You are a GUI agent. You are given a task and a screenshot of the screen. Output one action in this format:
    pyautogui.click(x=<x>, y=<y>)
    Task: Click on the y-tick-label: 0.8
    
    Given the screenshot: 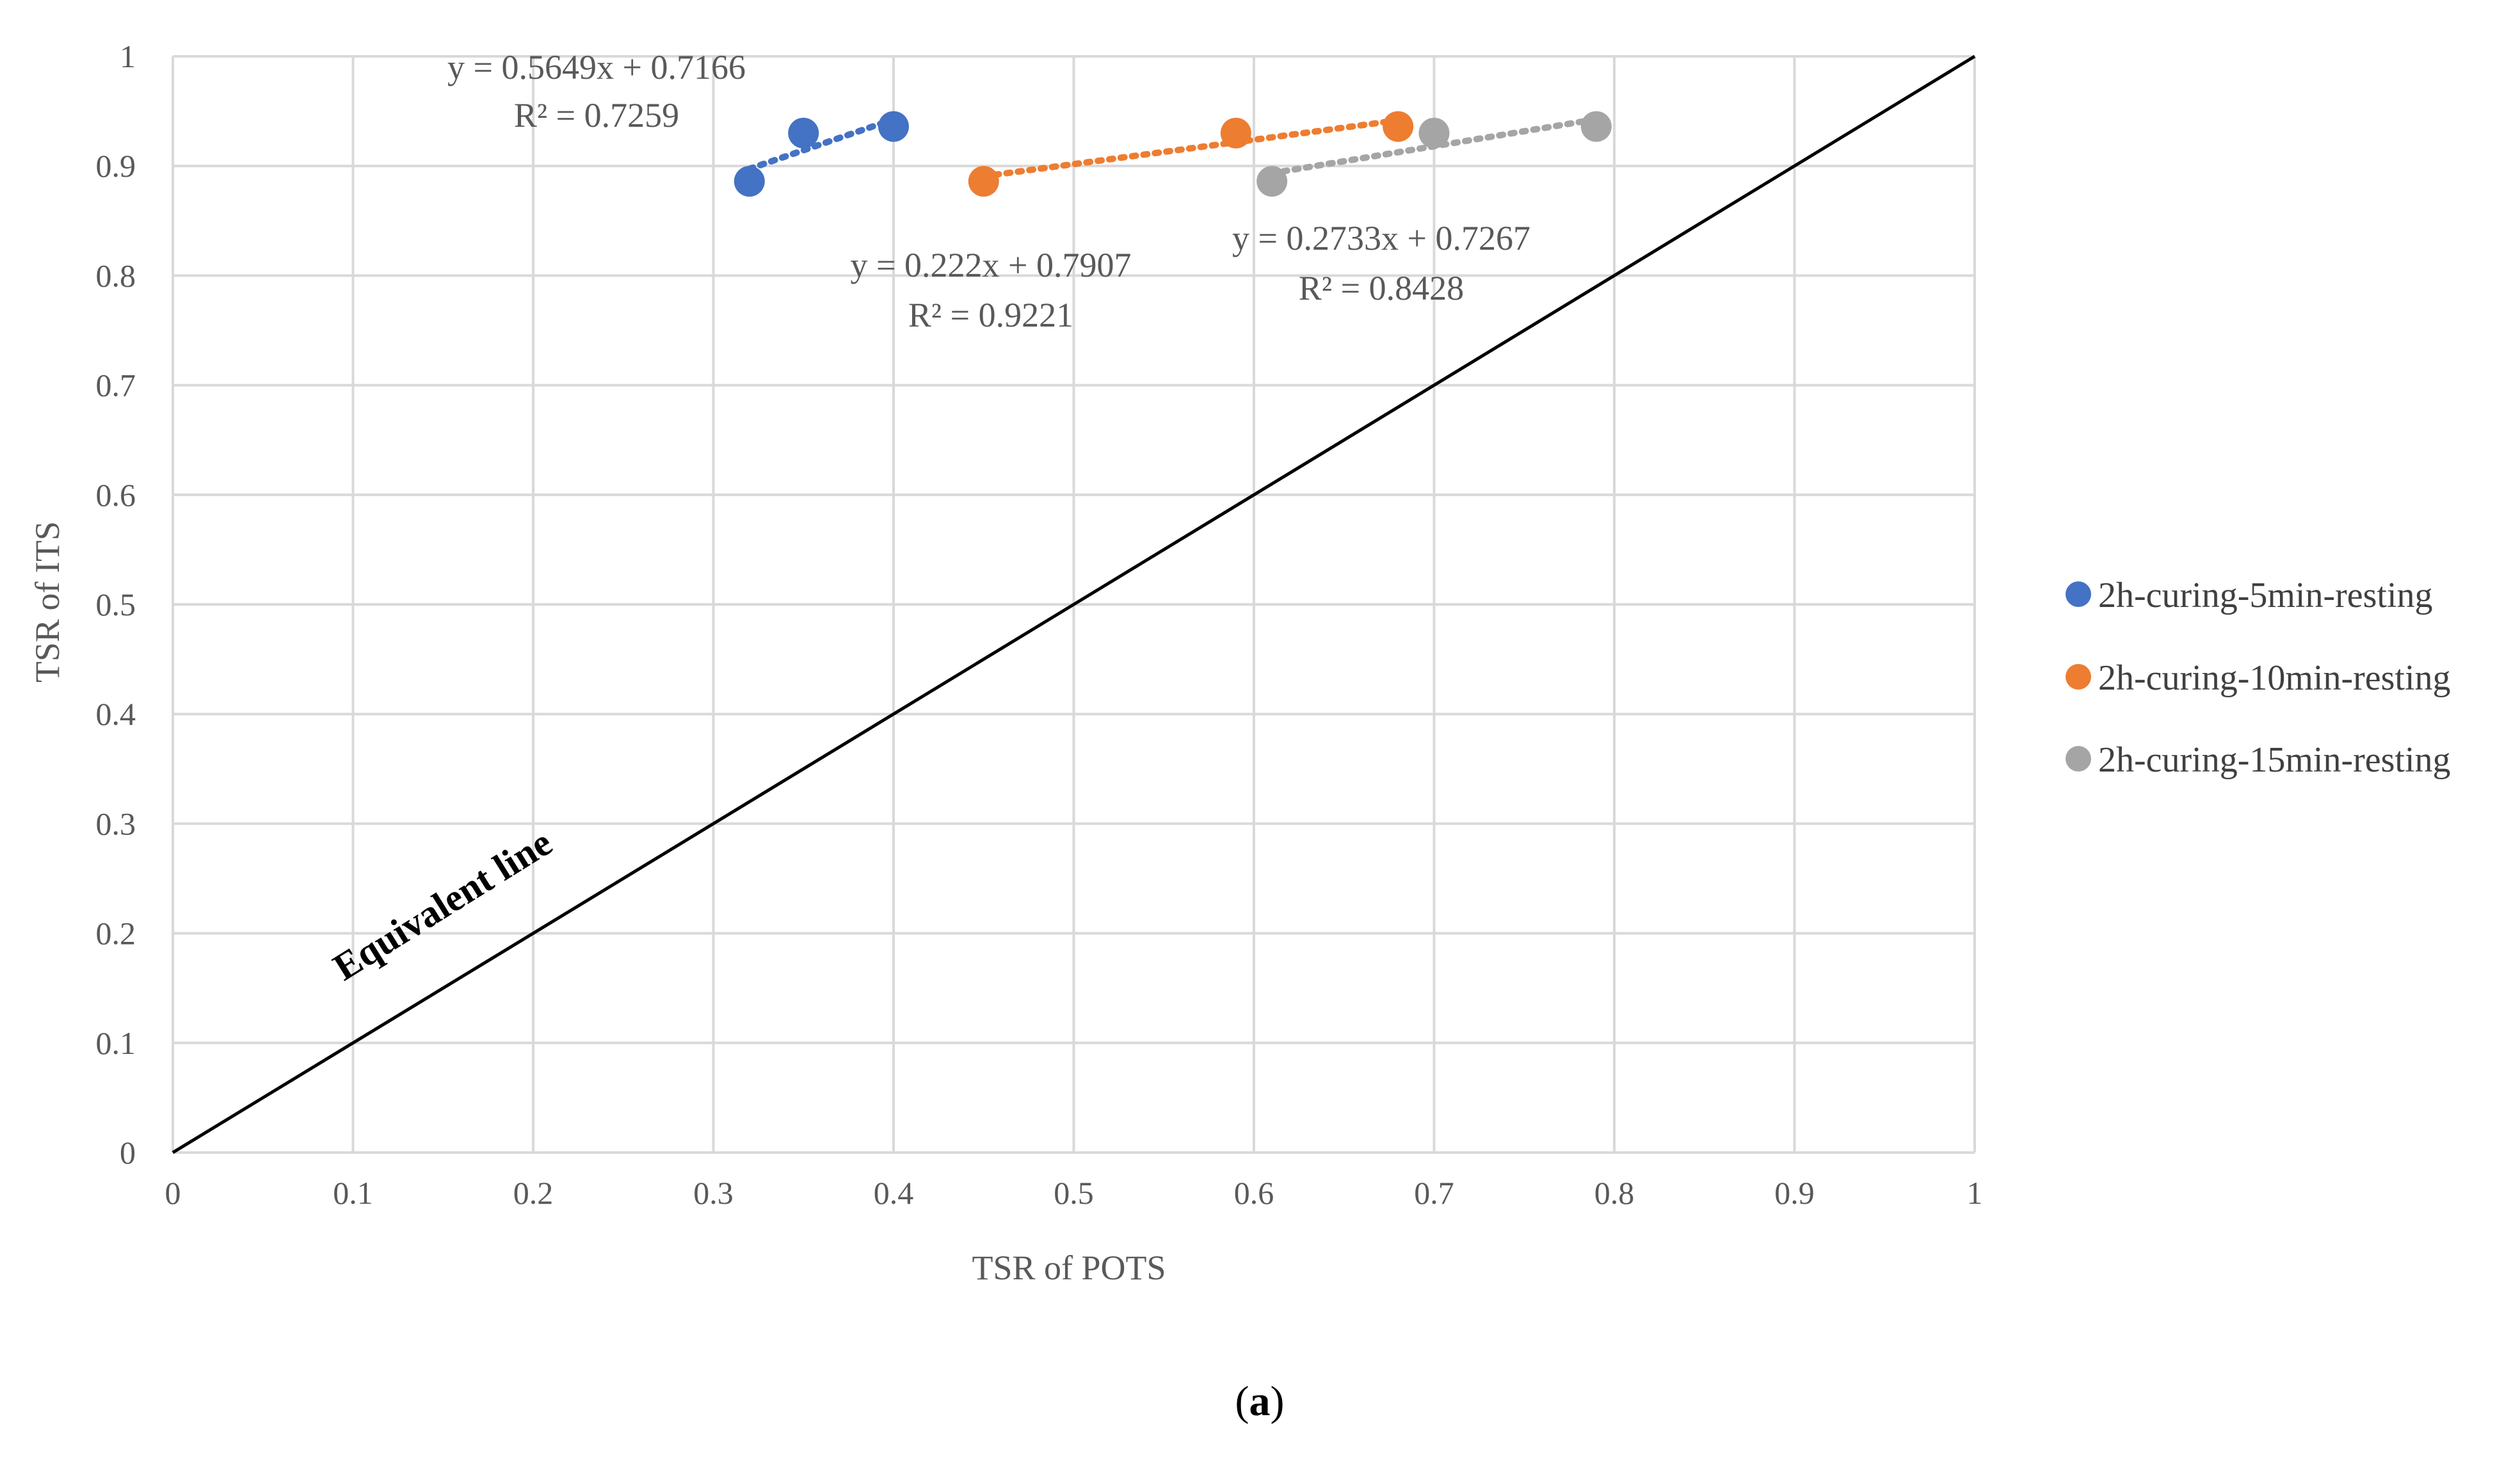 What is the action you would take?
    pyautogui.click(x=116, y=275)
    